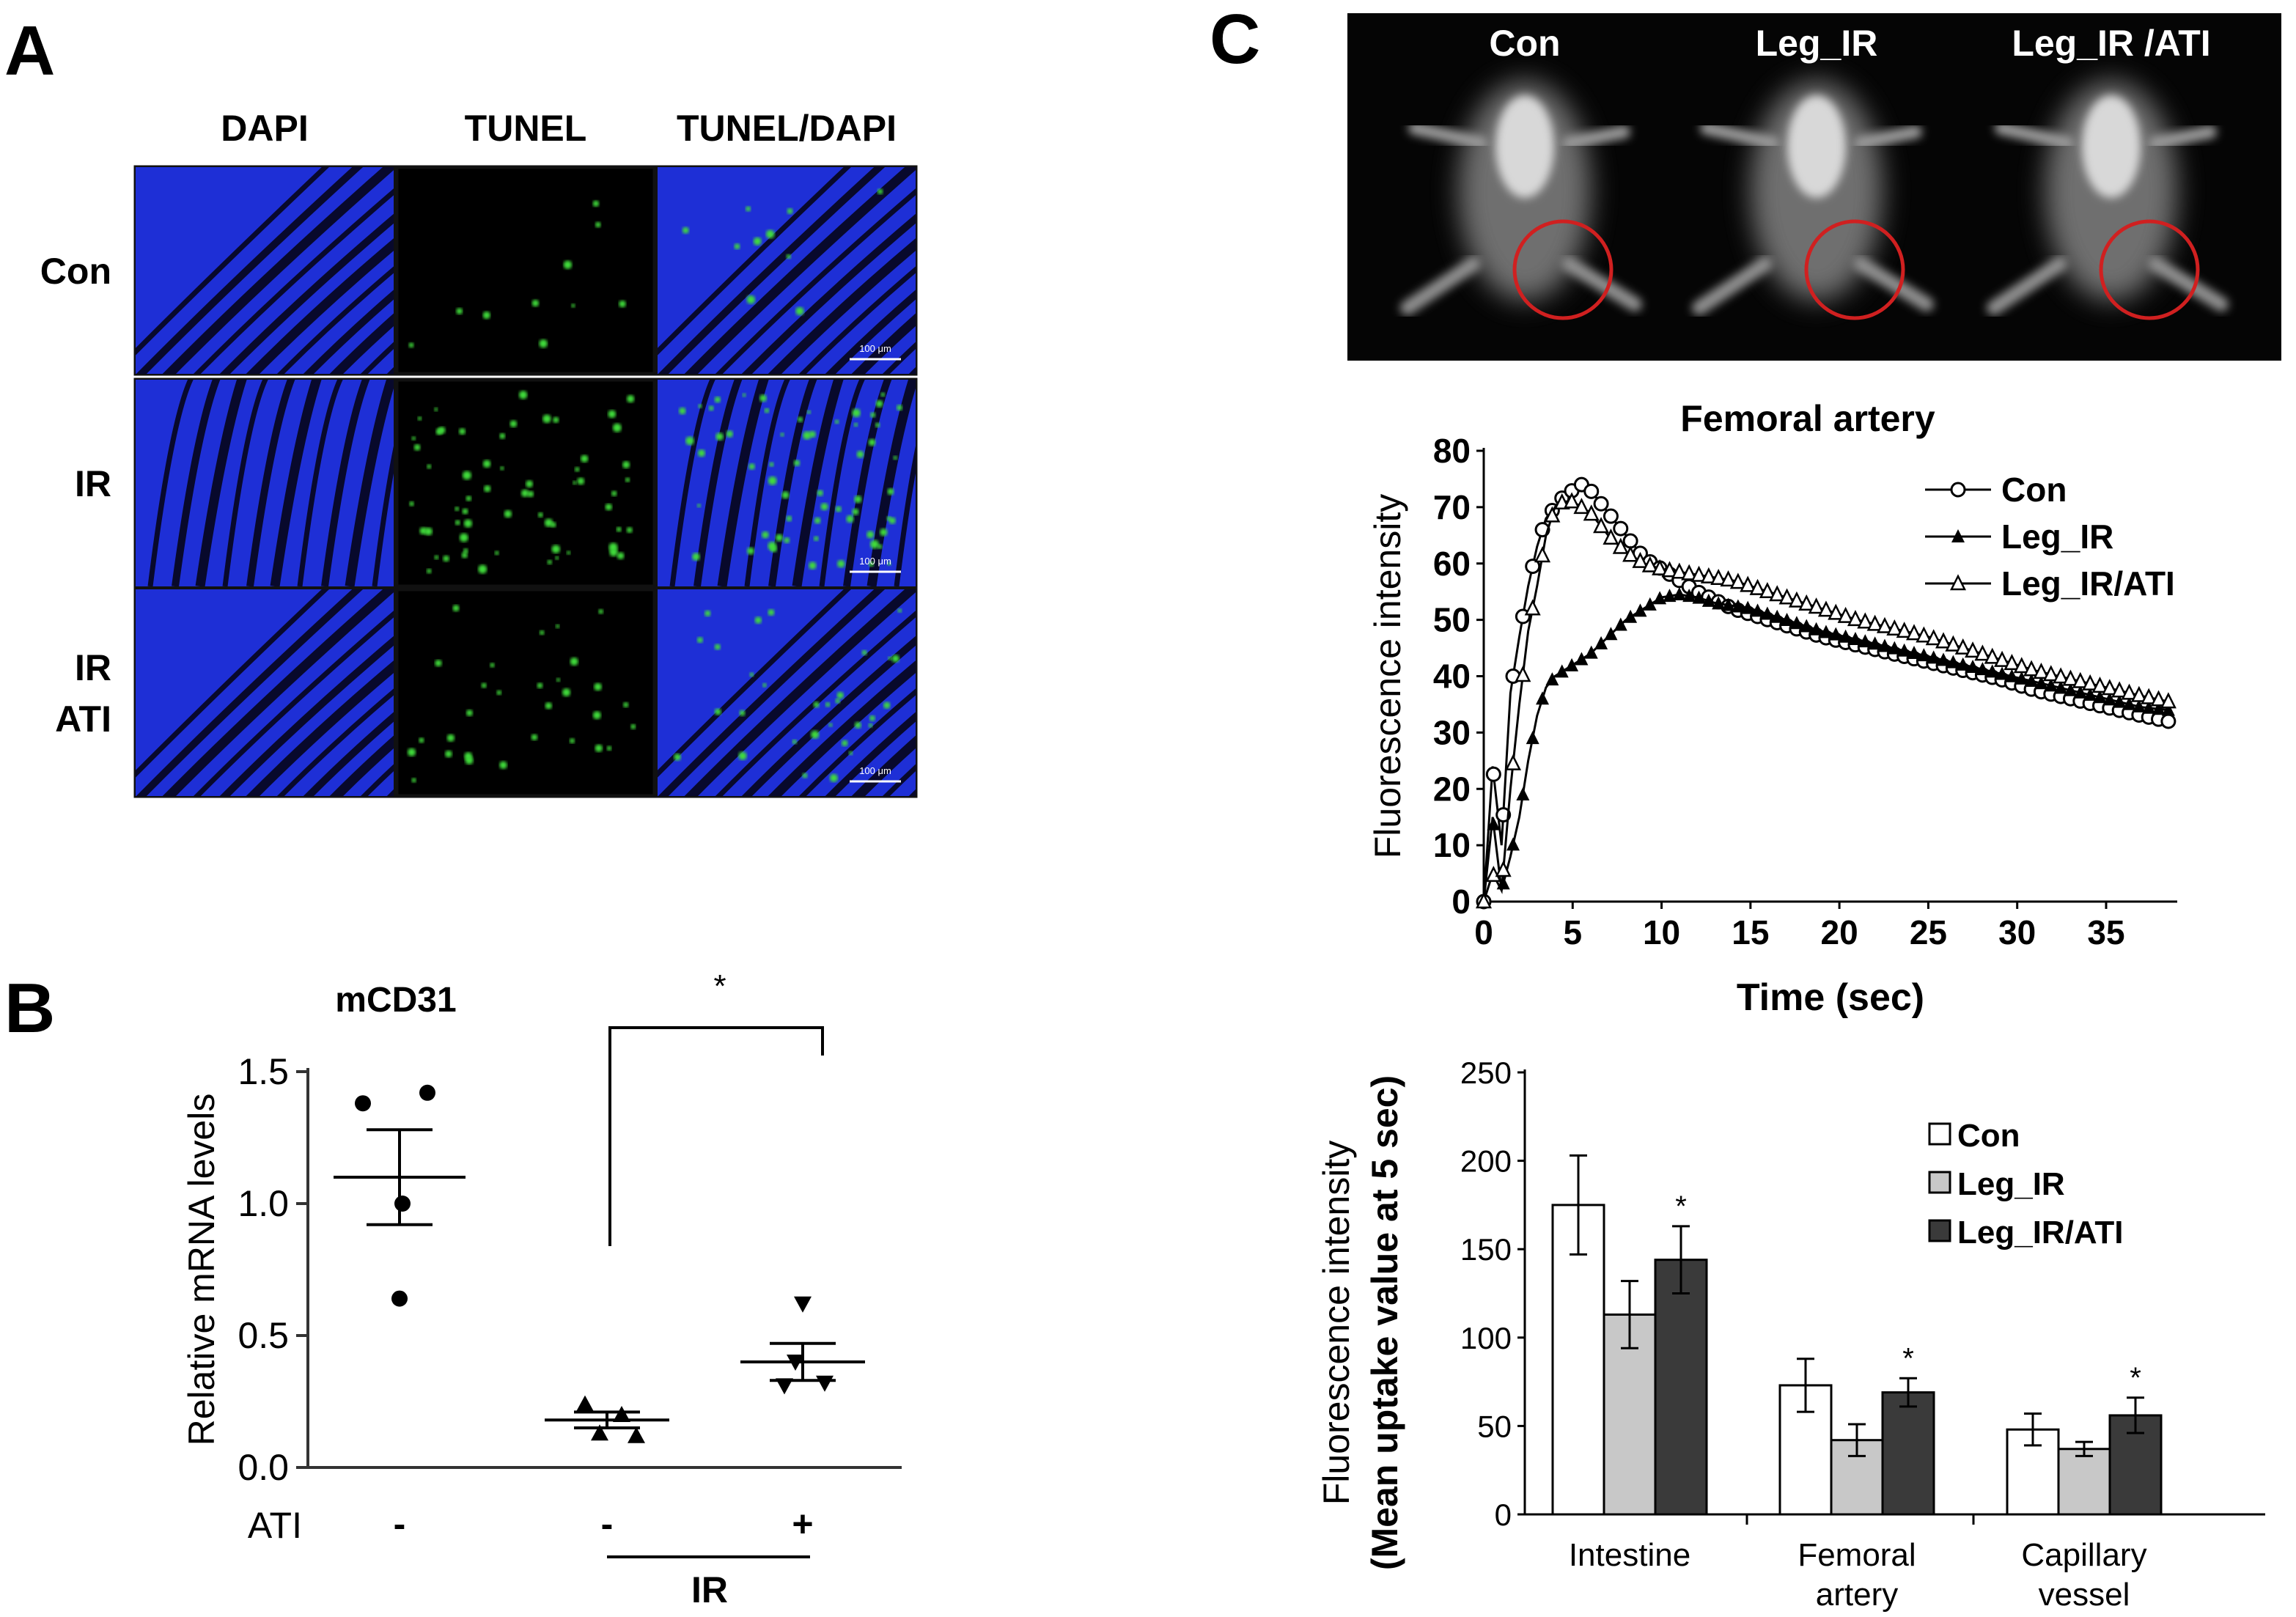  I want to click on y-tick-label: 50, so click(1452, 620).